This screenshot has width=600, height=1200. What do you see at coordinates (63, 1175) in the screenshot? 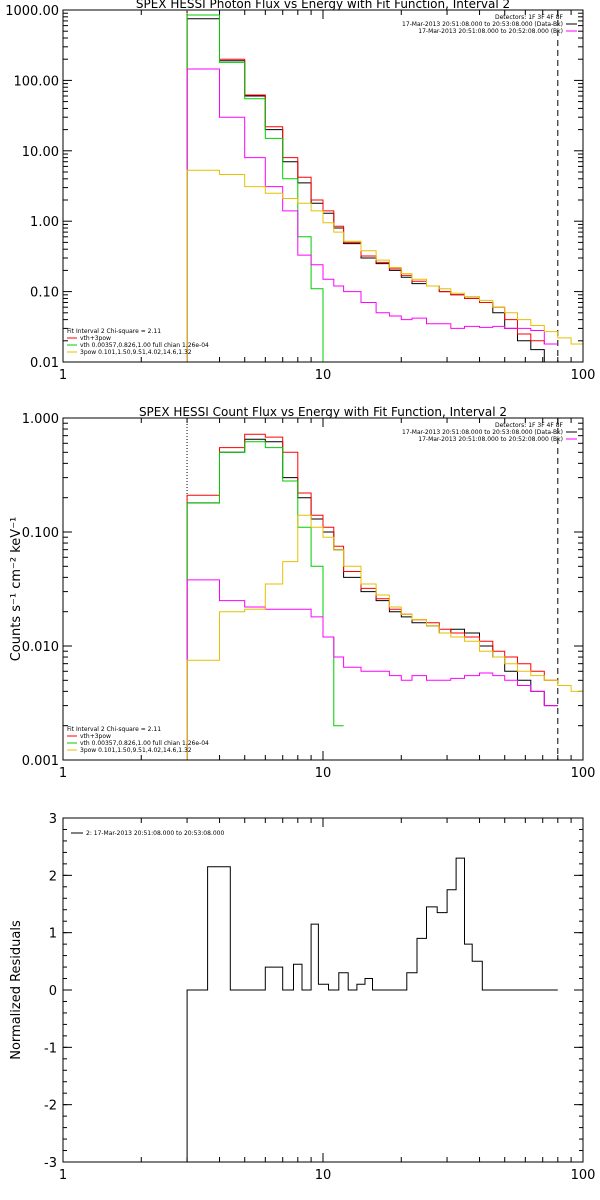
I see `x-tick-label: 1` at bounding box center [63, 1175].